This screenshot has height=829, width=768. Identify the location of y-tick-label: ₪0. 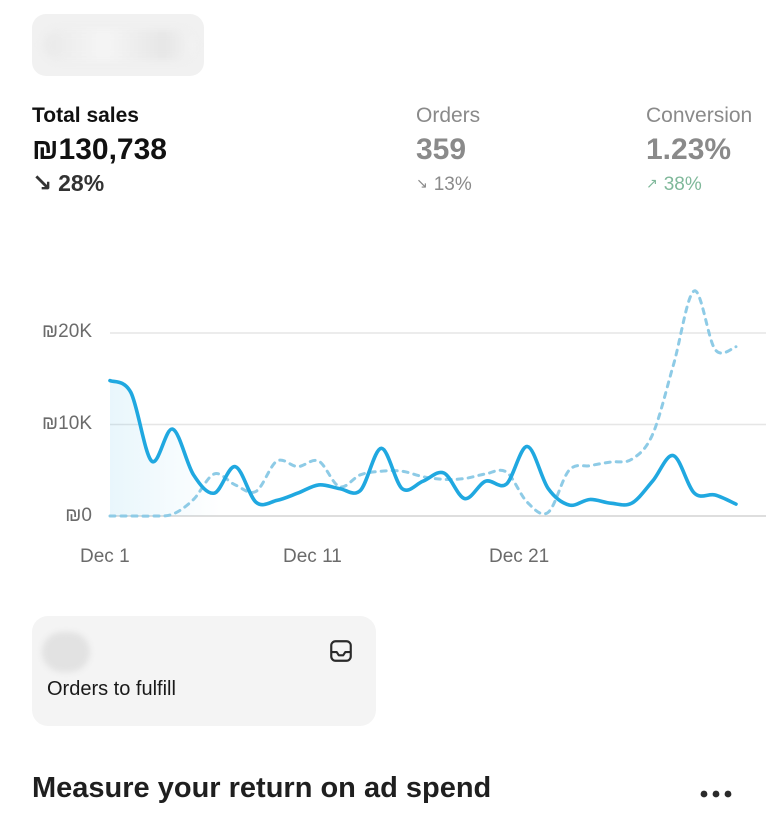
(78, 515).